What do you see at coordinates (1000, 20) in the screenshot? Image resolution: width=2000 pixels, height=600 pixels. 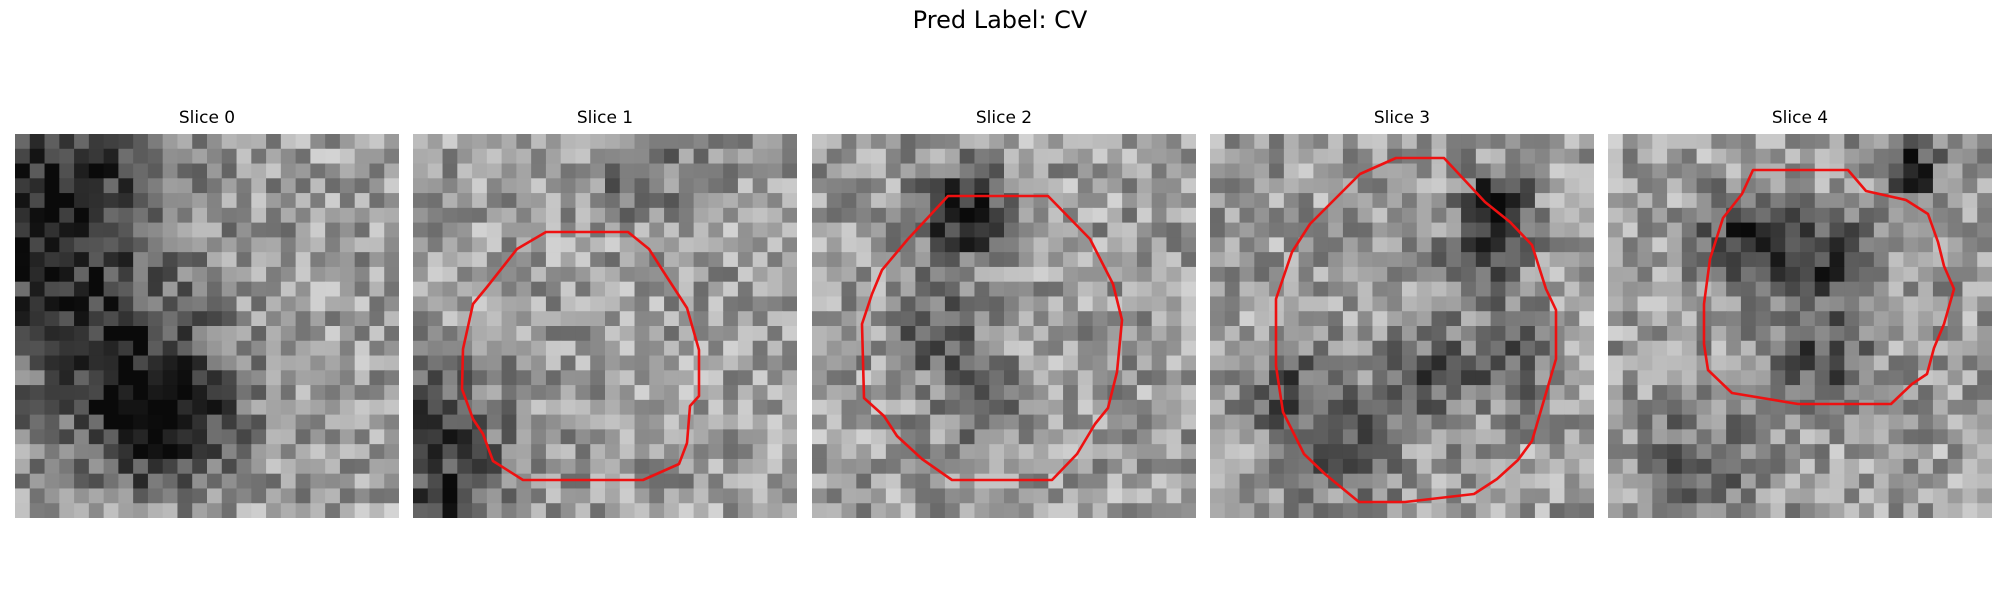 I see `figure-title: Pred Label: CV` at bounding box center [1000, 20].